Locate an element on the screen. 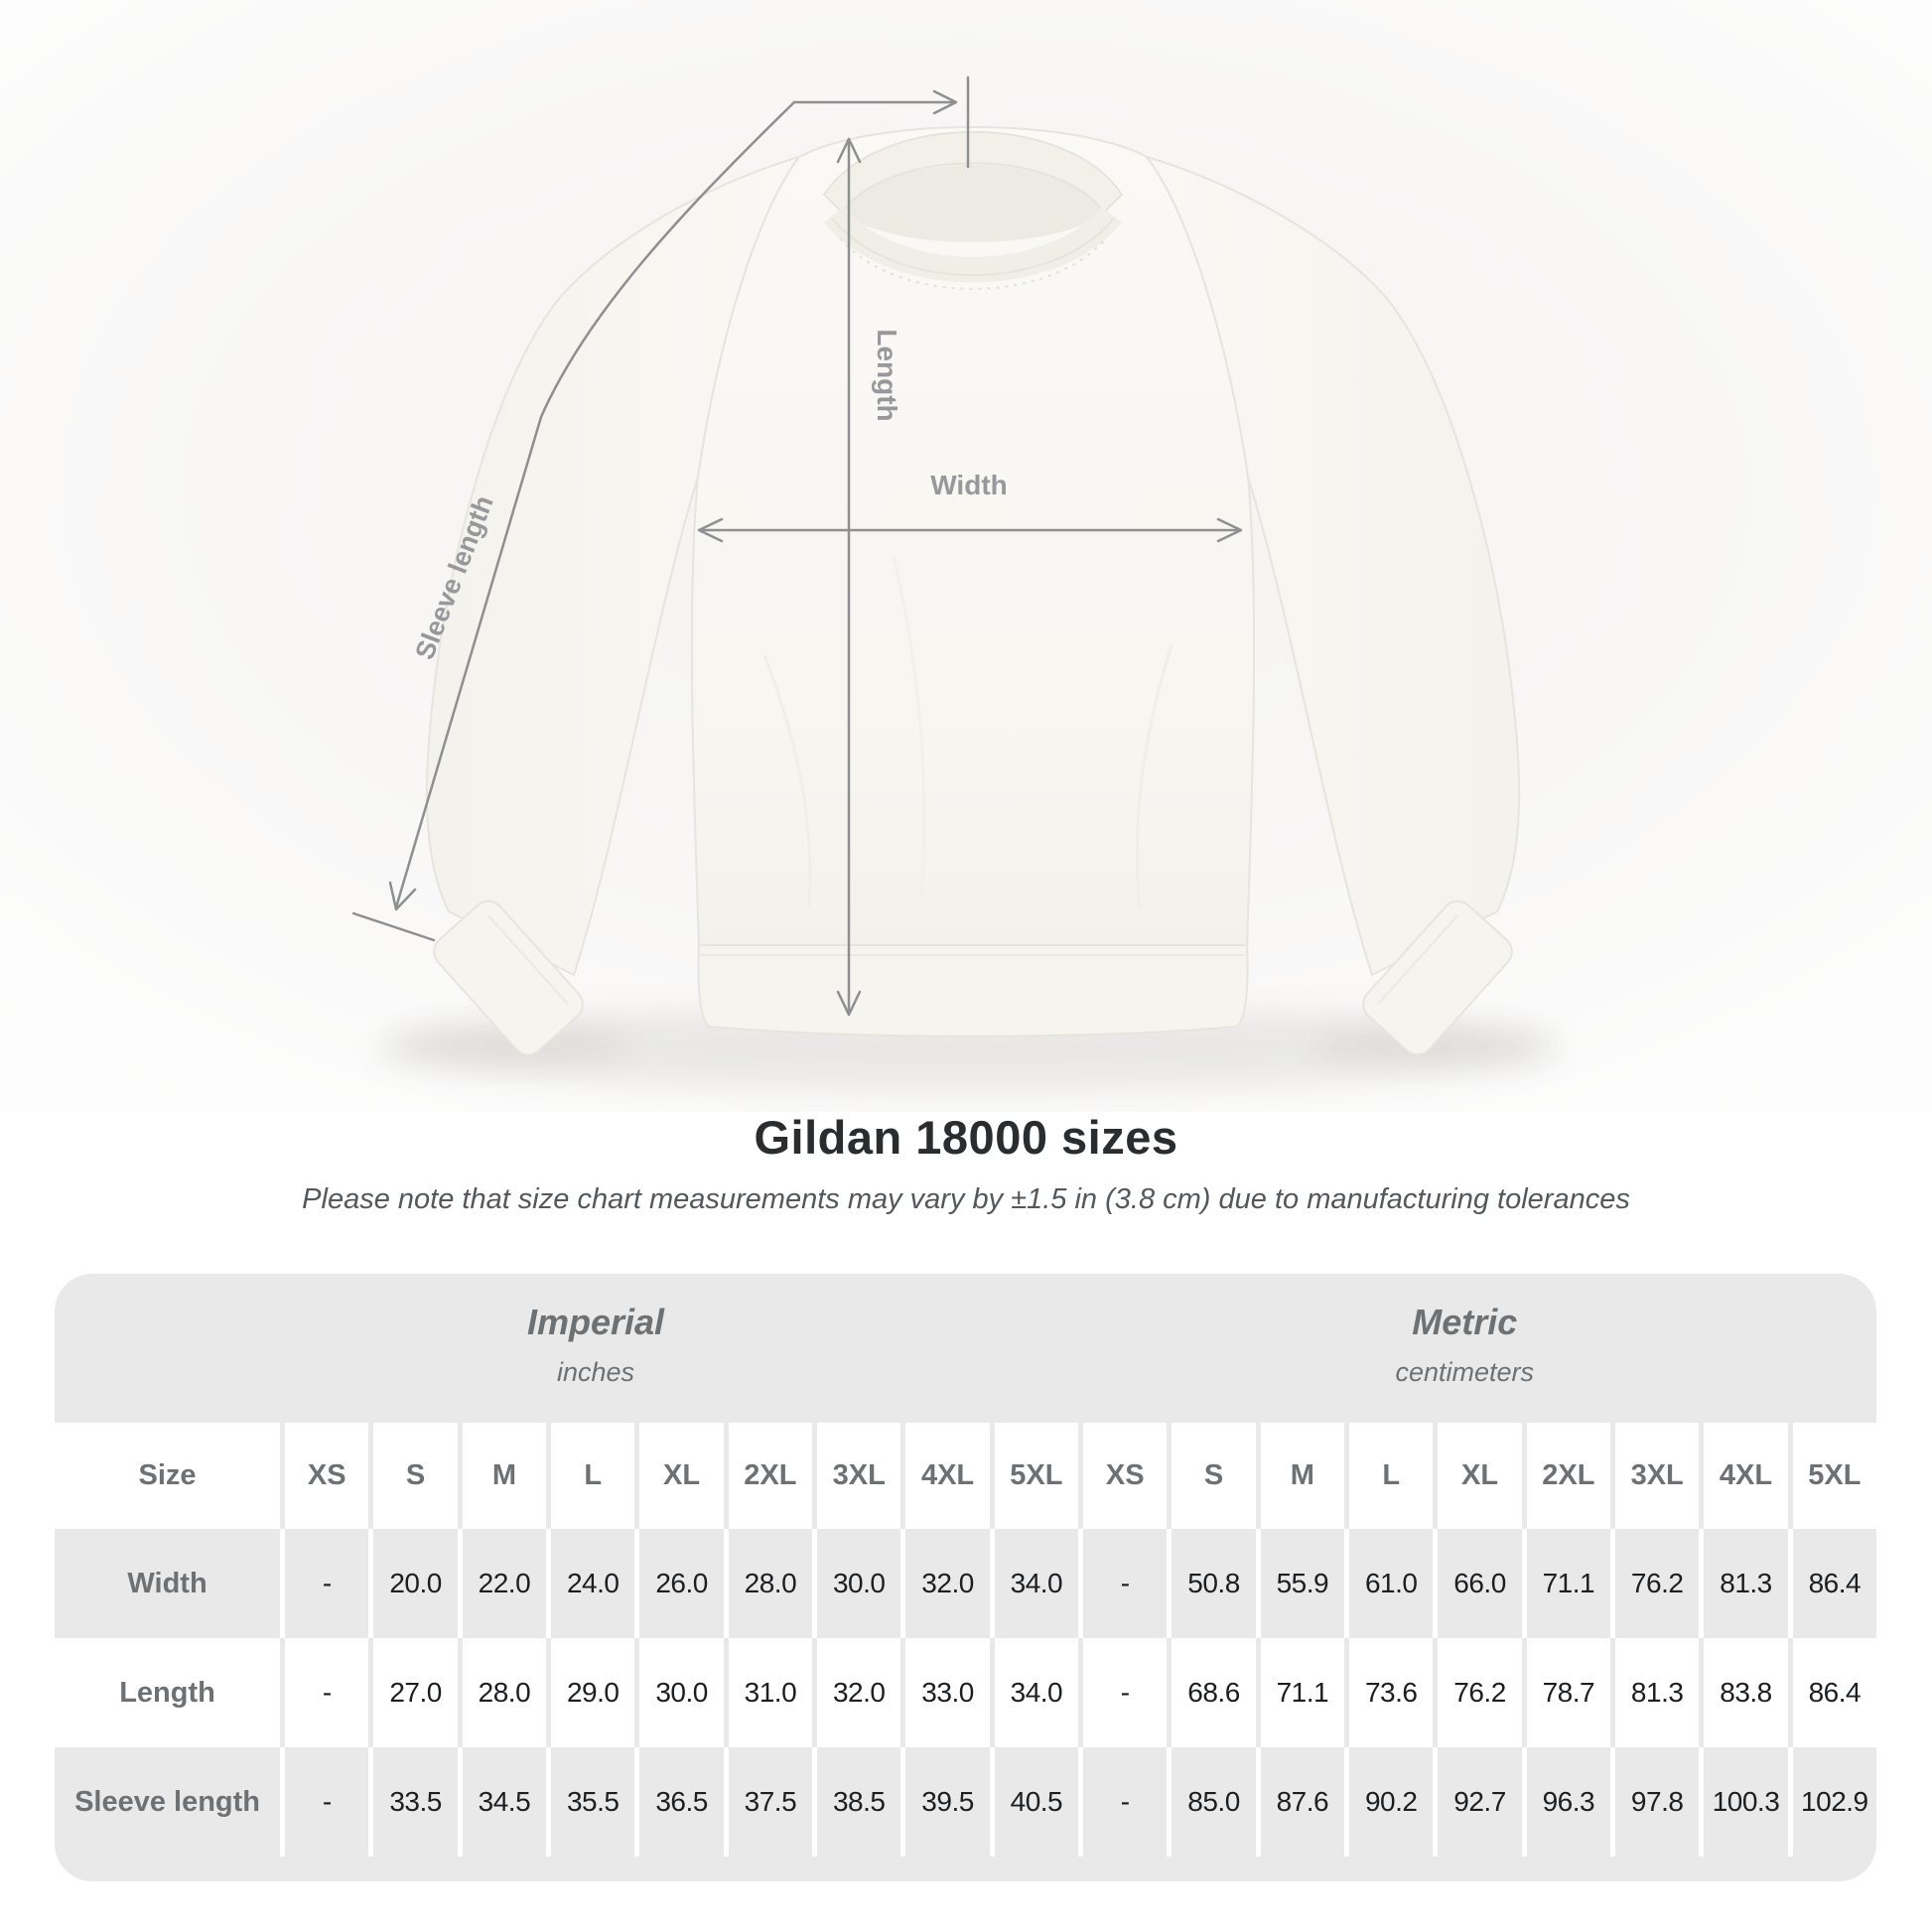  sleeve-metric-s: 85.0 is located at coordinates (1214, 1802).